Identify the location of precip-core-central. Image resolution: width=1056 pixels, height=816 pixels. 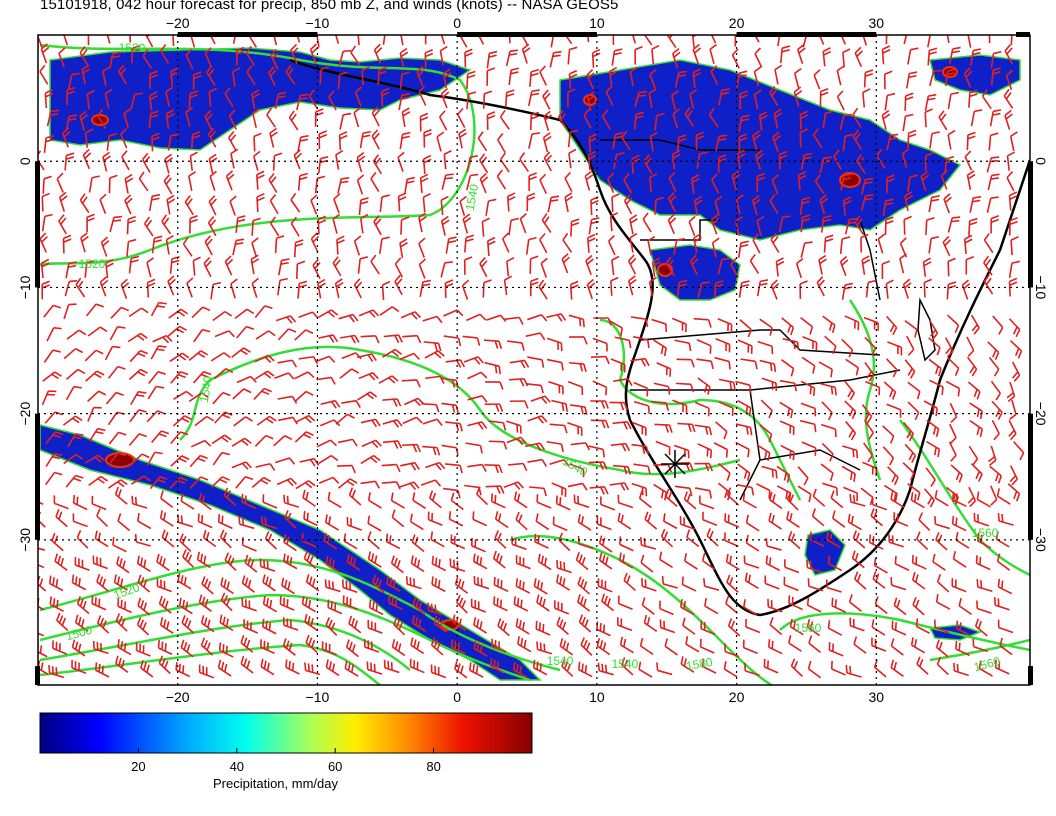
(850, 180).